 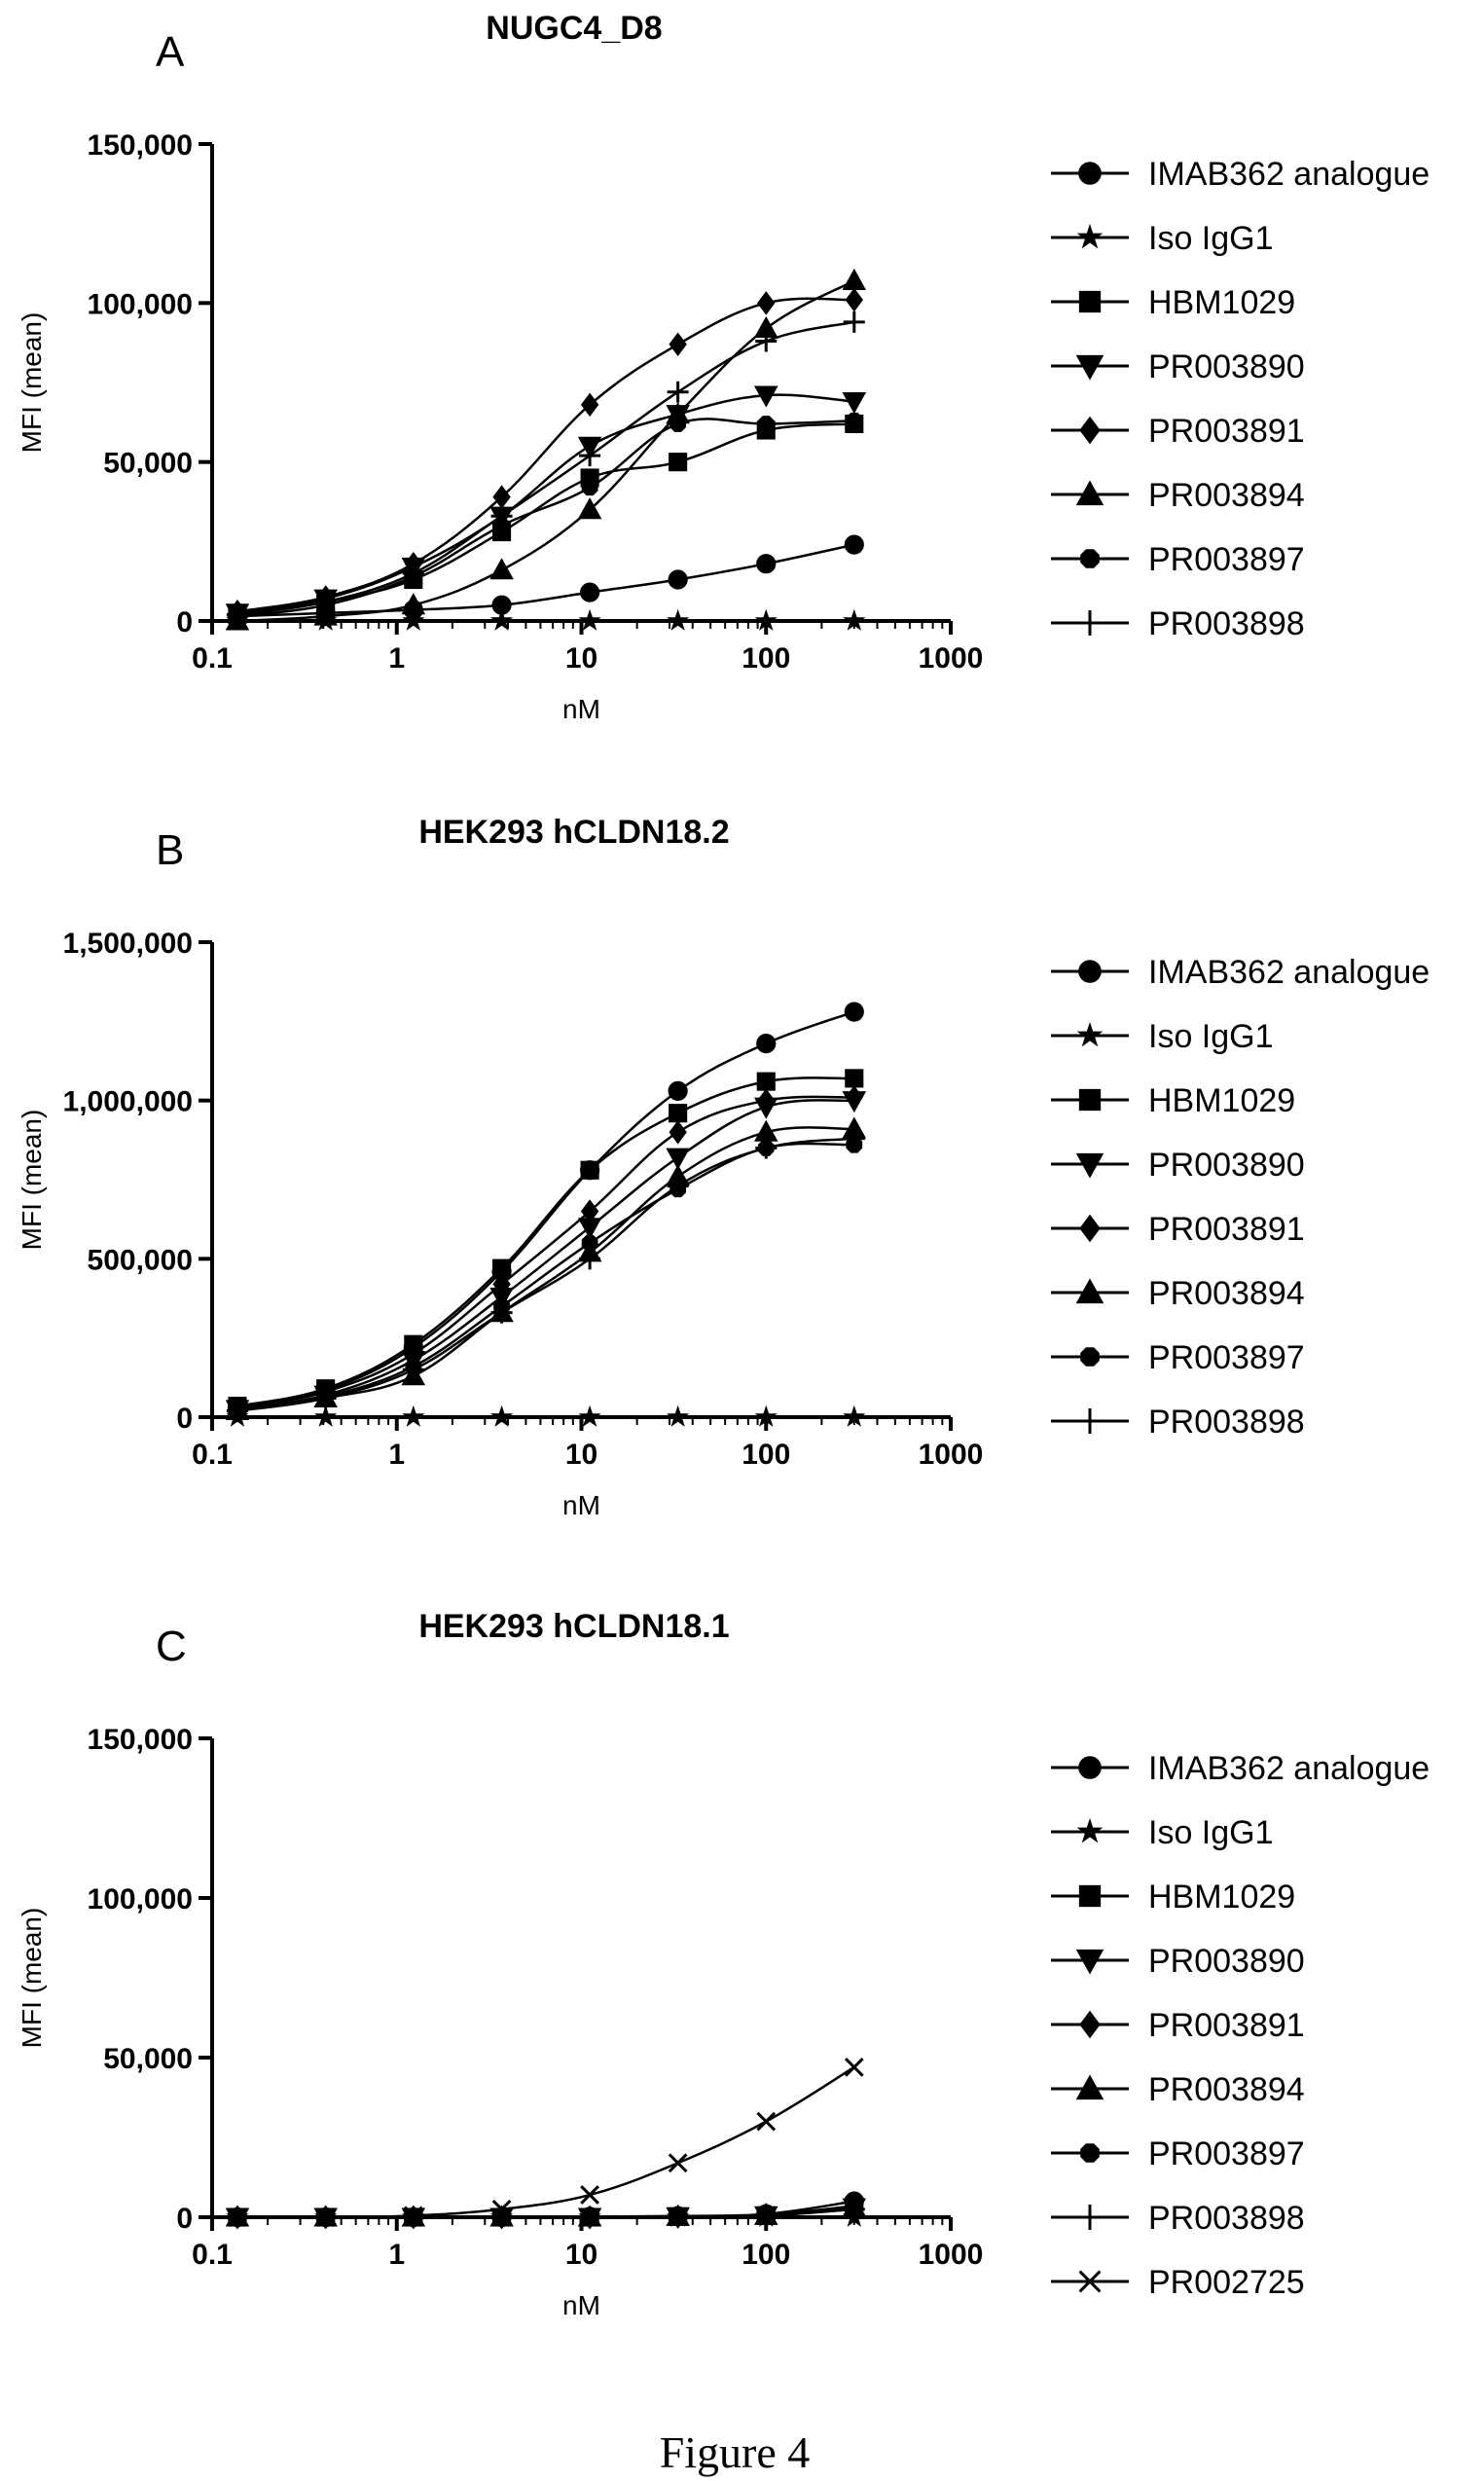 What do you see at coordinates (171, 1646) in the screenshot?
I see `panel-c-letter: C` at bounding box center [171, 1646].